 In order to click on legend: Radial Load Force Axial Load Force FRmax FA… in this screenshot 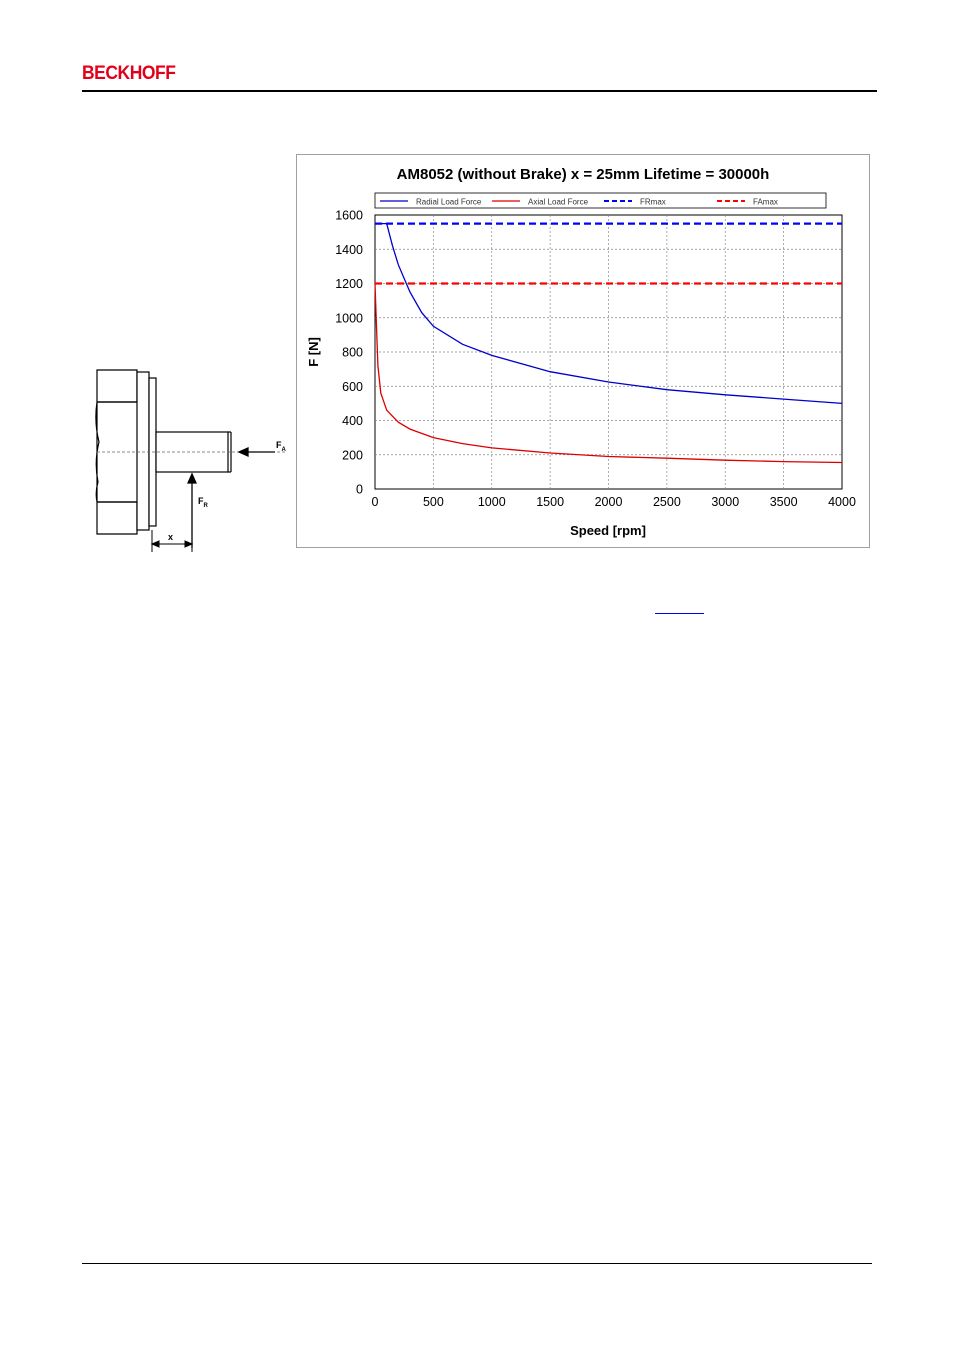, I will do `click(579, 202)`.